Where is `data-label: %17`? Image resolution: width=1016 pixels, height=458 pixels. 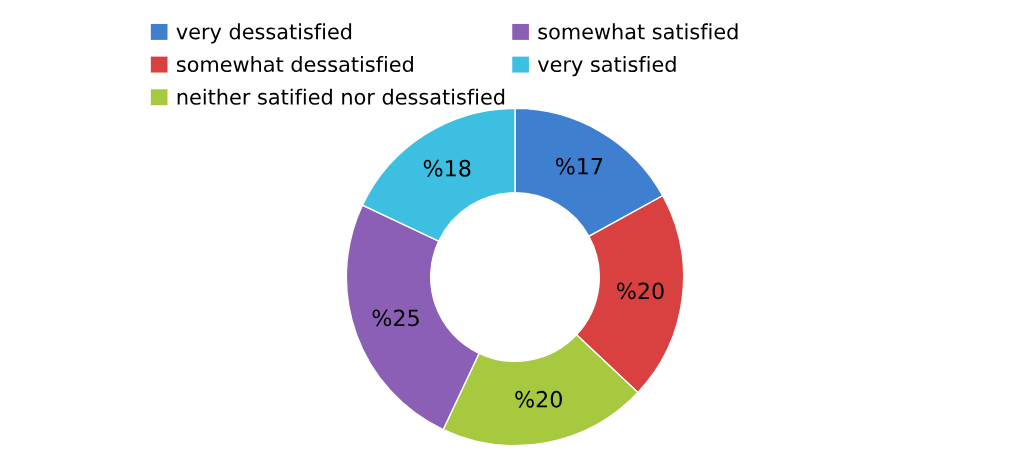
data-label: %17 is located at coordinates (579, 166).